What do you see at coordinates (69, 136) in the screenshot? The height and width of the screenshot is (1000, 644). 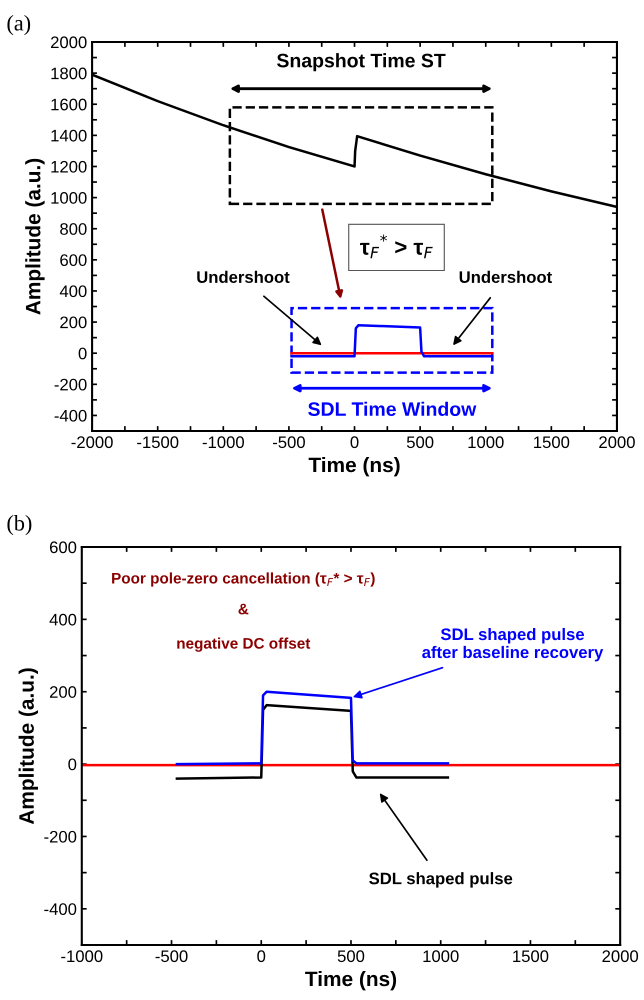 I see `y-tick-label: 1400` at bounding box center [69, 136].